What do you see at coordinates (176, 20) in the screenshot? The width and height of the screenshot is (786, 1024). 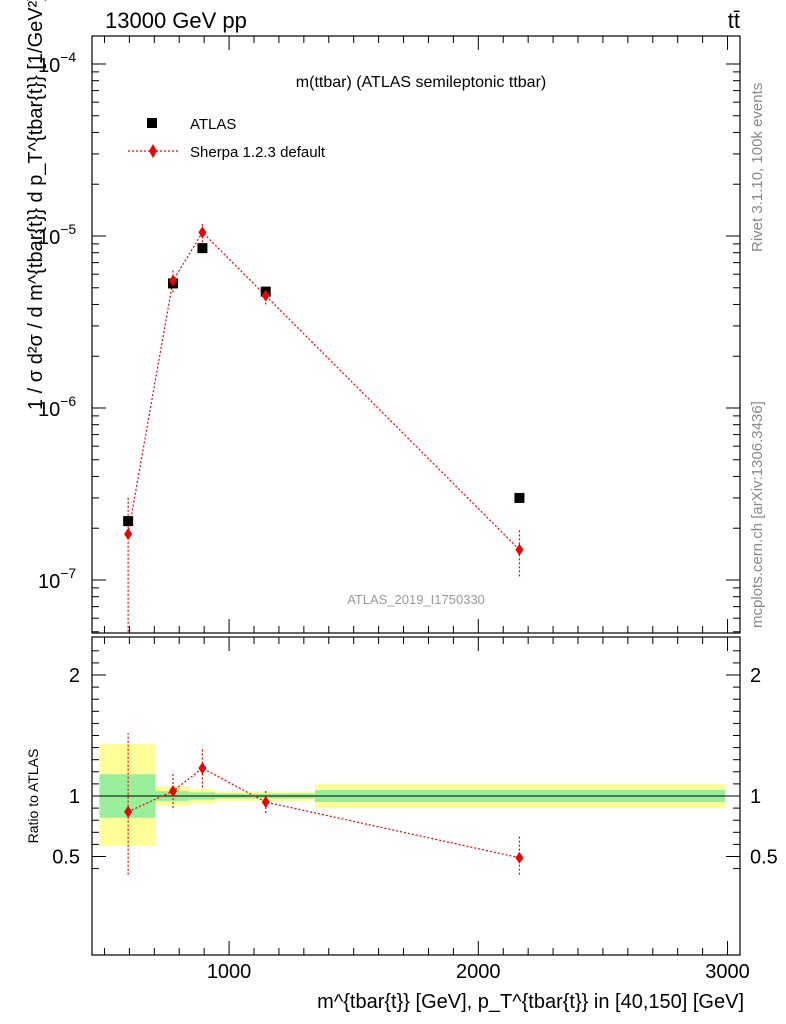 I see `header-left: 13000 GeV pp` at bounding box center [176, 20].